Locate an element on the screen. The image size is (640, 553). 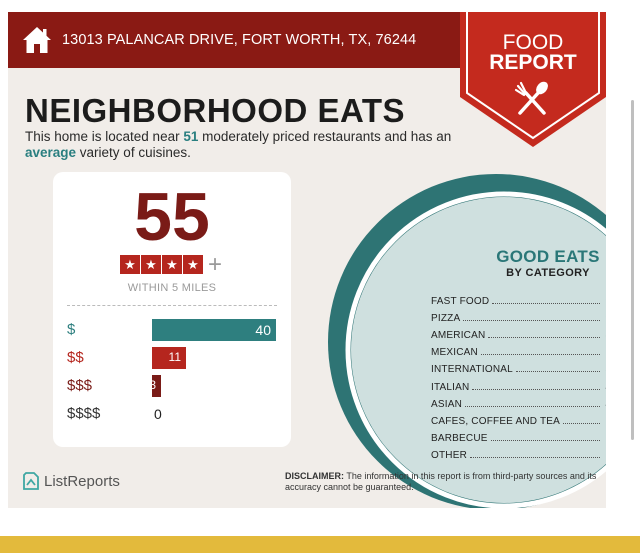
category-row: ASIAN 4 is located at coordinates (518, 401).